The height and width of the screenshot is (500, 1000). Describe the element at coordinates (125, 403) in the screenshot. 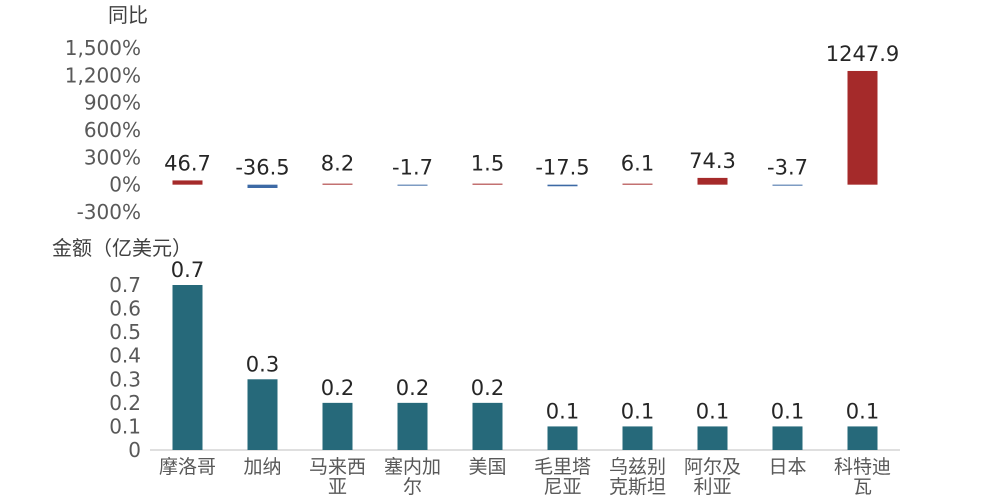

I see `amount-y-tick-label: 0.2` at that location.